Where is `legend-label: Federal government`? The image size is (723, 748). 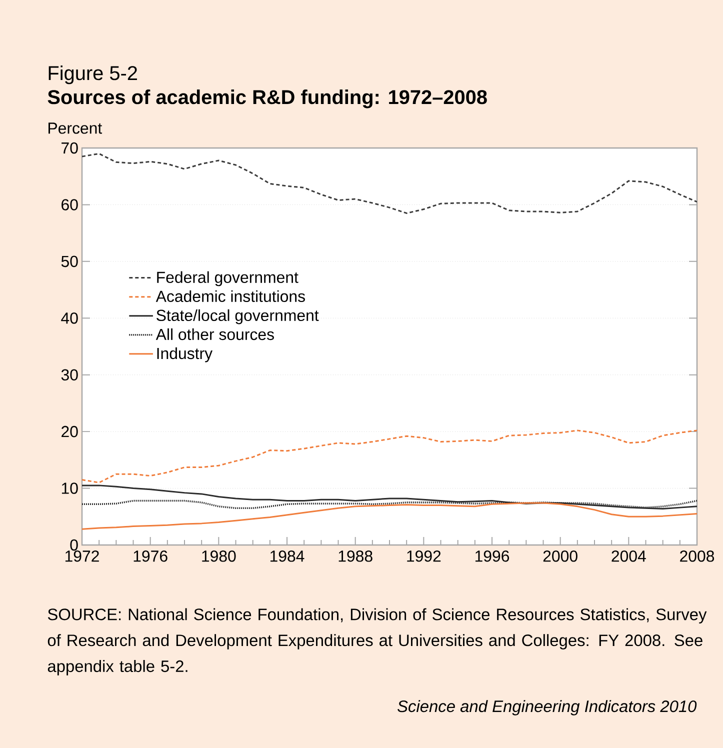 legend-label: Federal government is located at coordinates (227, 278).